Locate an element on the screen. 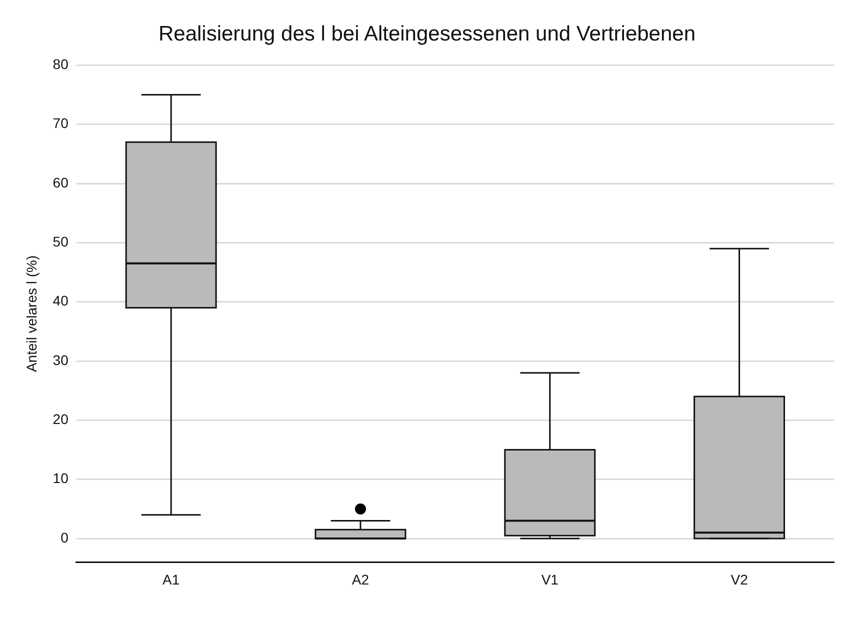 This screenshot has height=619, width=846. x-tick-label: A1 is located at coordinates (171, 579).